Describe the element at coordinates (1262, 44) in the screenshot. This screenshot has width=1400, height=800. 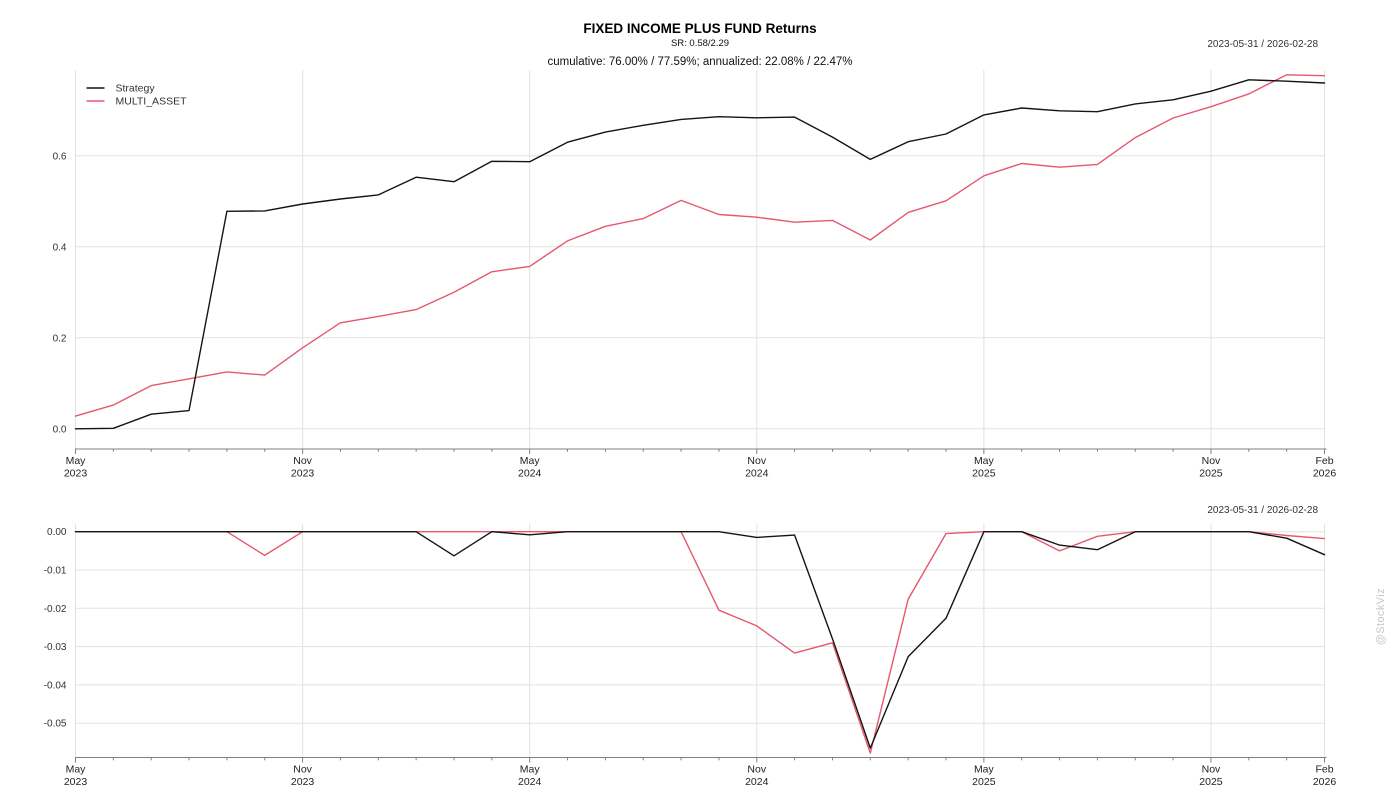
I see `date-range-top: 2023-05-31 / 2026-02-28` at that location.